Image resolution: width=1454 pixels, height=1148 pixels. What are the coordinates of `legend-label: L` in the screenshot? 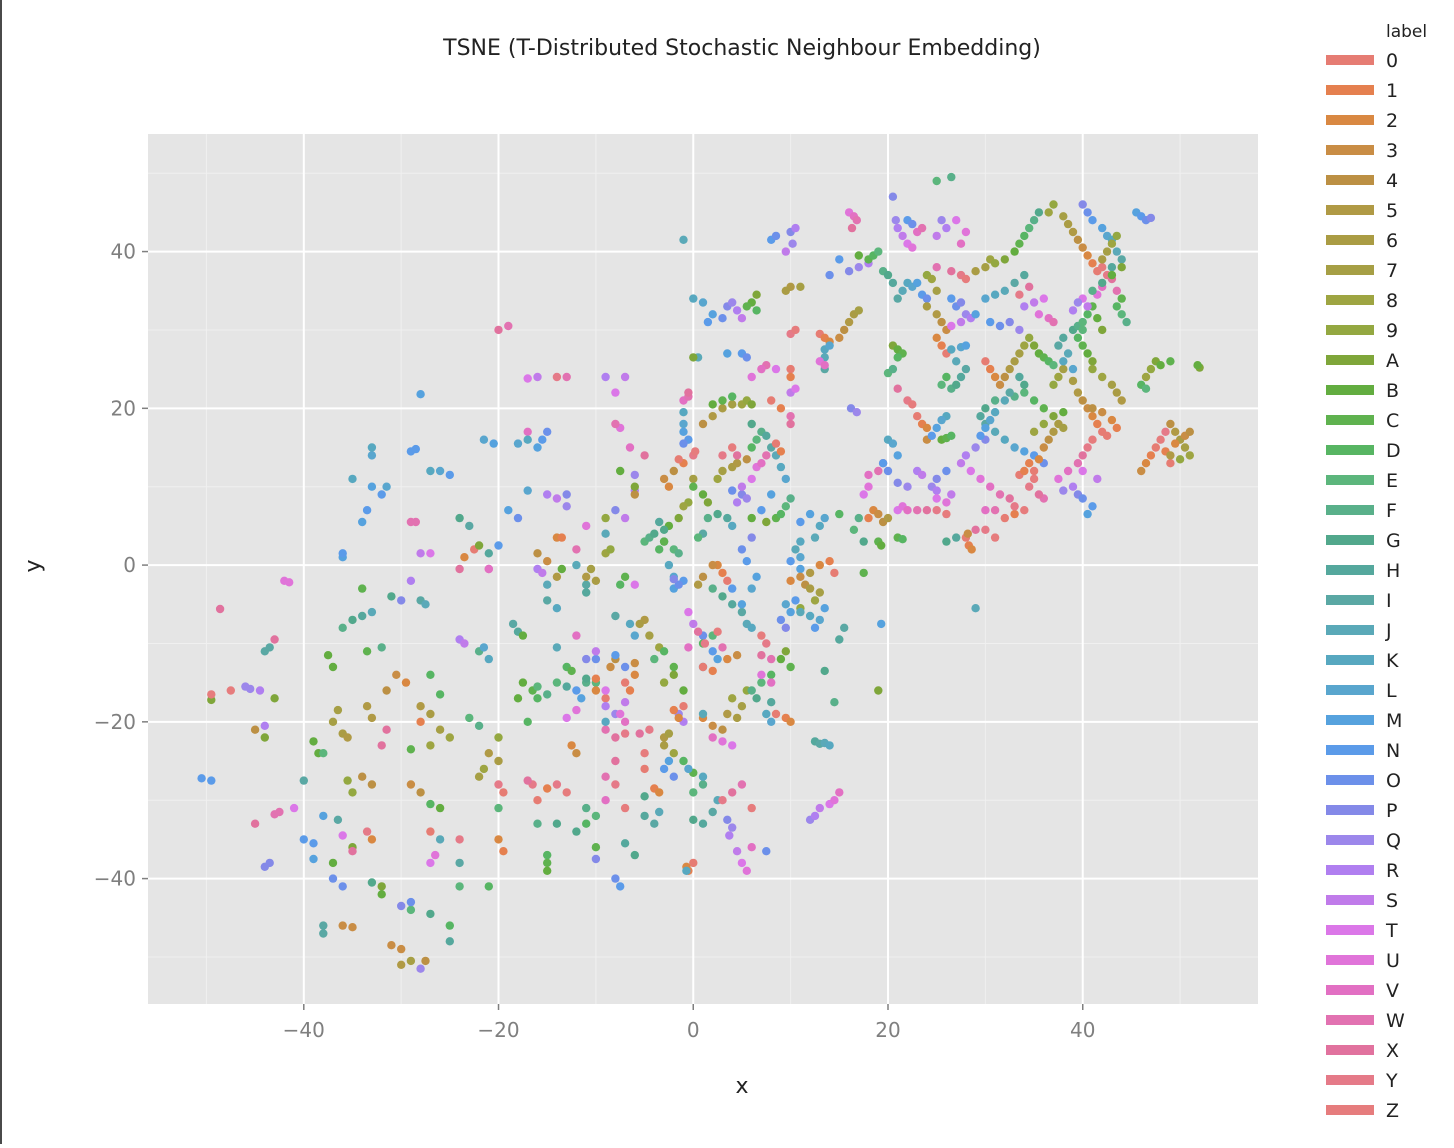 It's located at (1391, 691).